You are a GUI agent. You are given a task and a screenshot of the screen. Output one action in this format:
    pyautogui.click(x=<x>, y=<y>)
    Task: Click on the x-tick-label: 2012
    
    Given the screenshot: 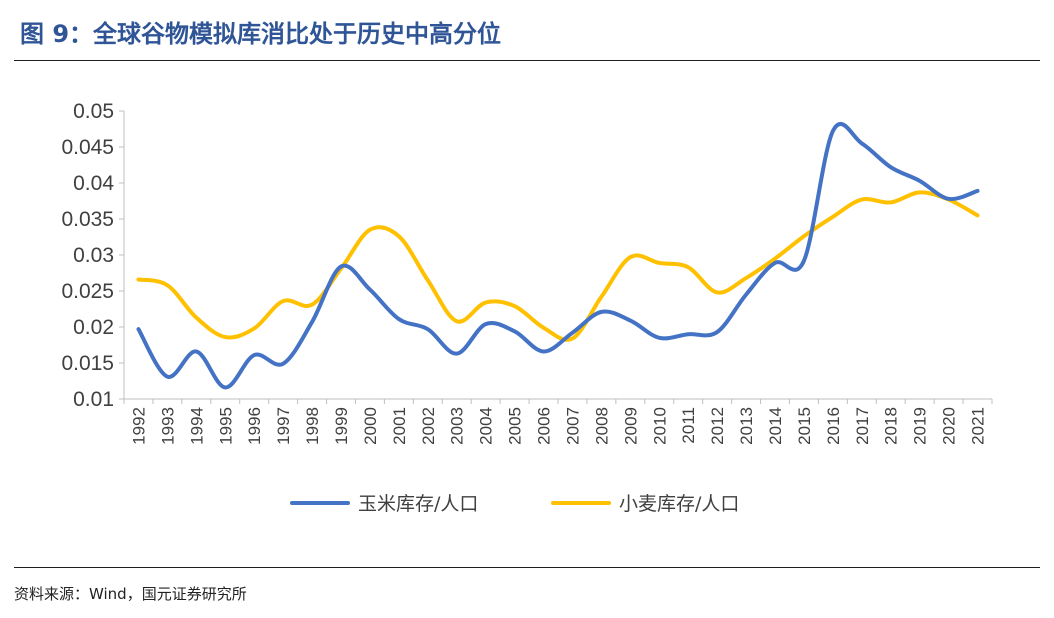 What is the action you would take?
    pyautogui.click(x=717, y=426)
    